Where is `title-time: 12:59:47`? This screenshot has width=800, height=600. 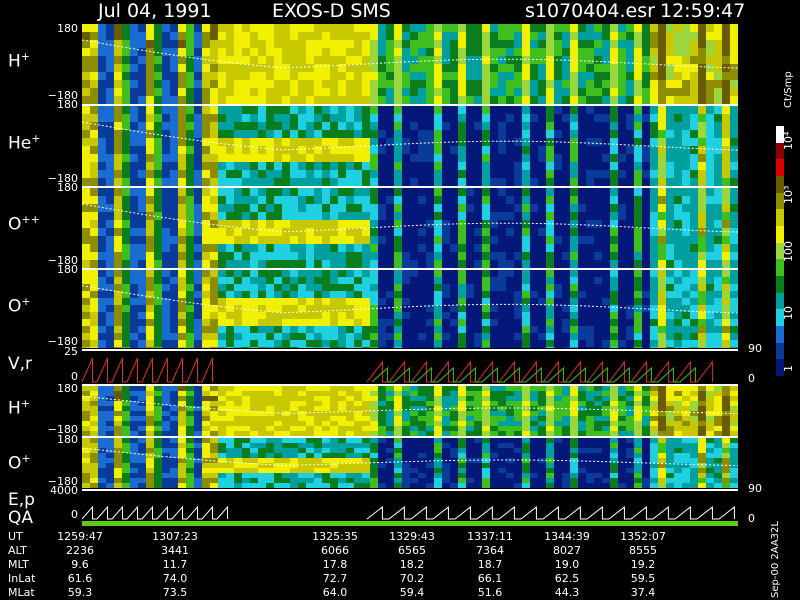
title-time: 12:59:47 is located at coordinates (703, 11).